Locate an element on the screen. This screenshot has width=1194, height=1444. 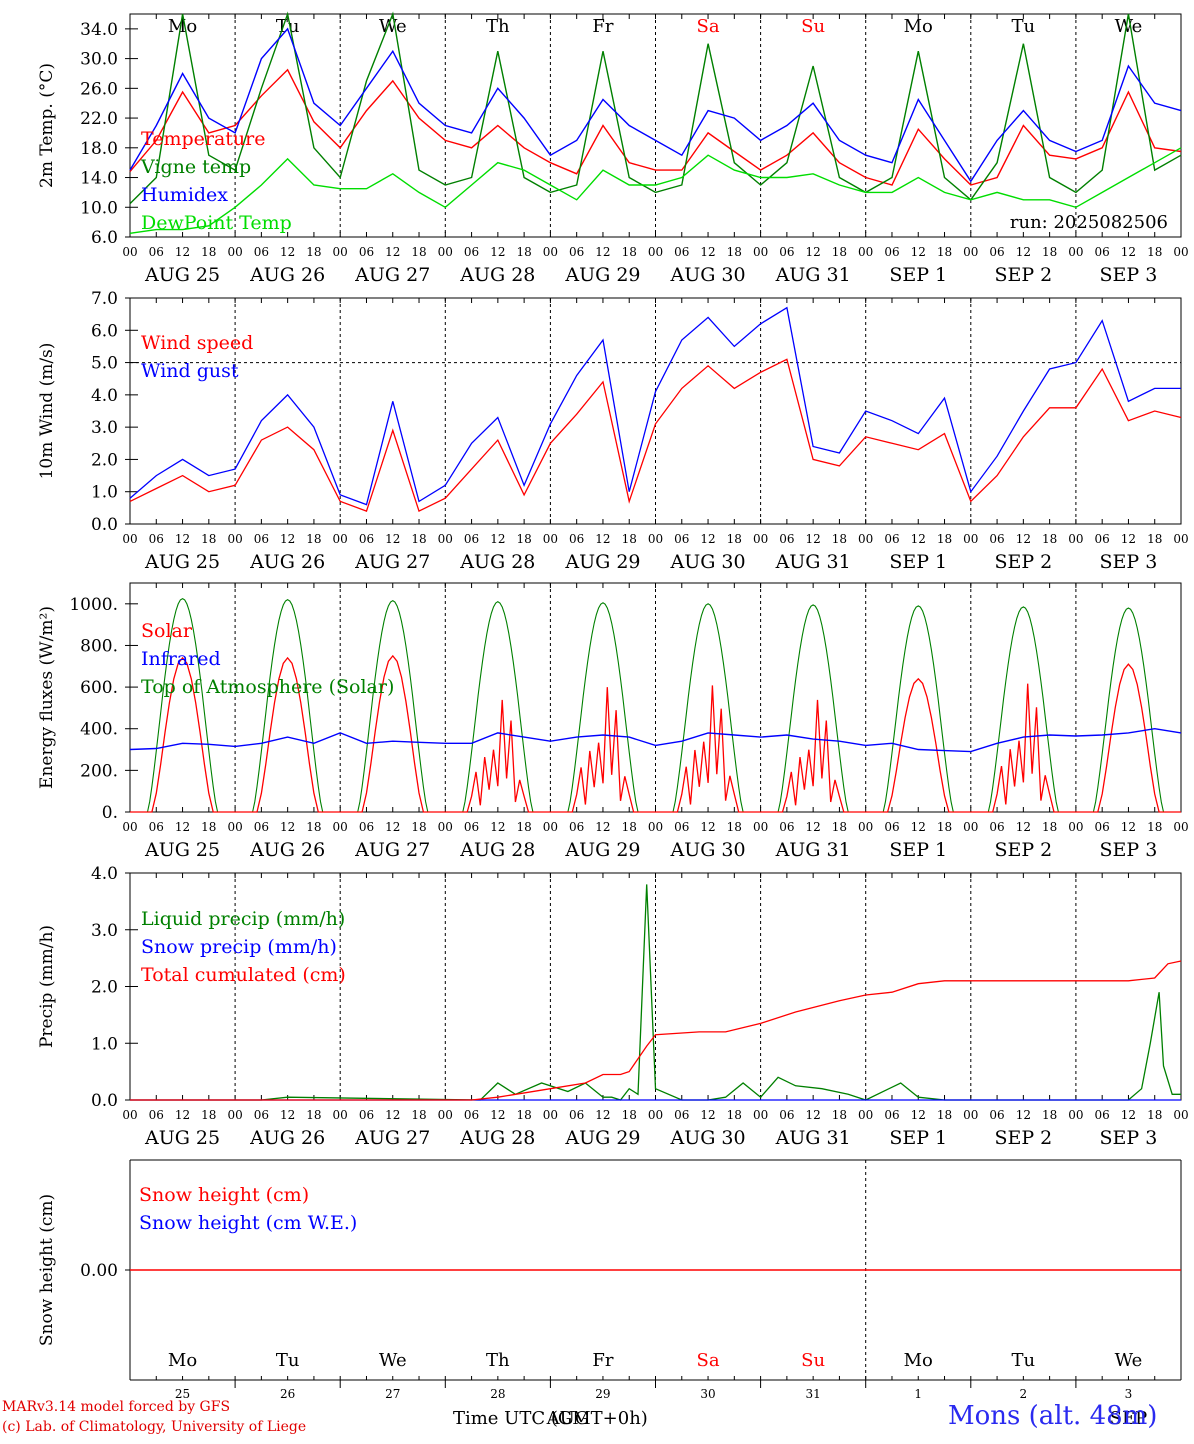
y-tick-label: 0.0 is located at coordinates (104, 1101).